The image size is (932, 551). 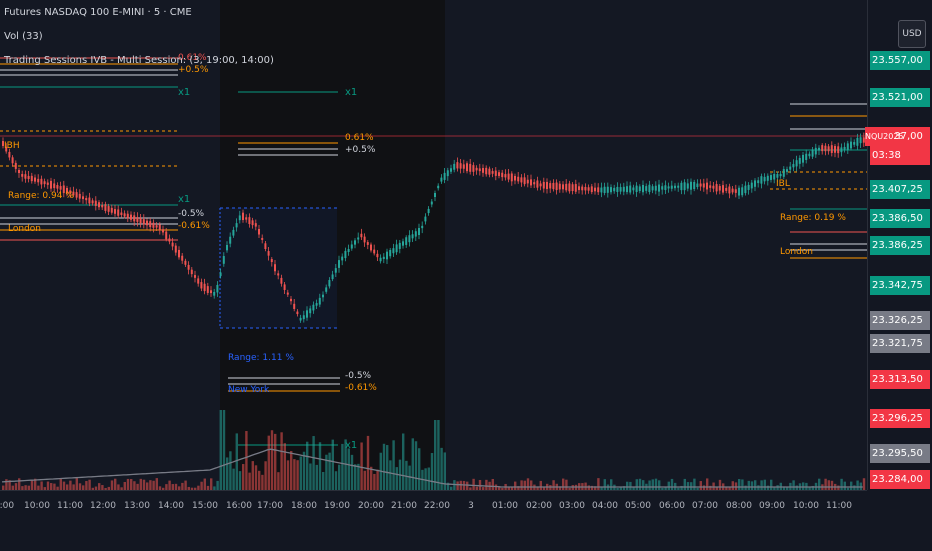 What do you see at coordinates (900, 453) in the screenshot?
I see `price-axis-label: 23.295,50` at bounding box center [900, 453].